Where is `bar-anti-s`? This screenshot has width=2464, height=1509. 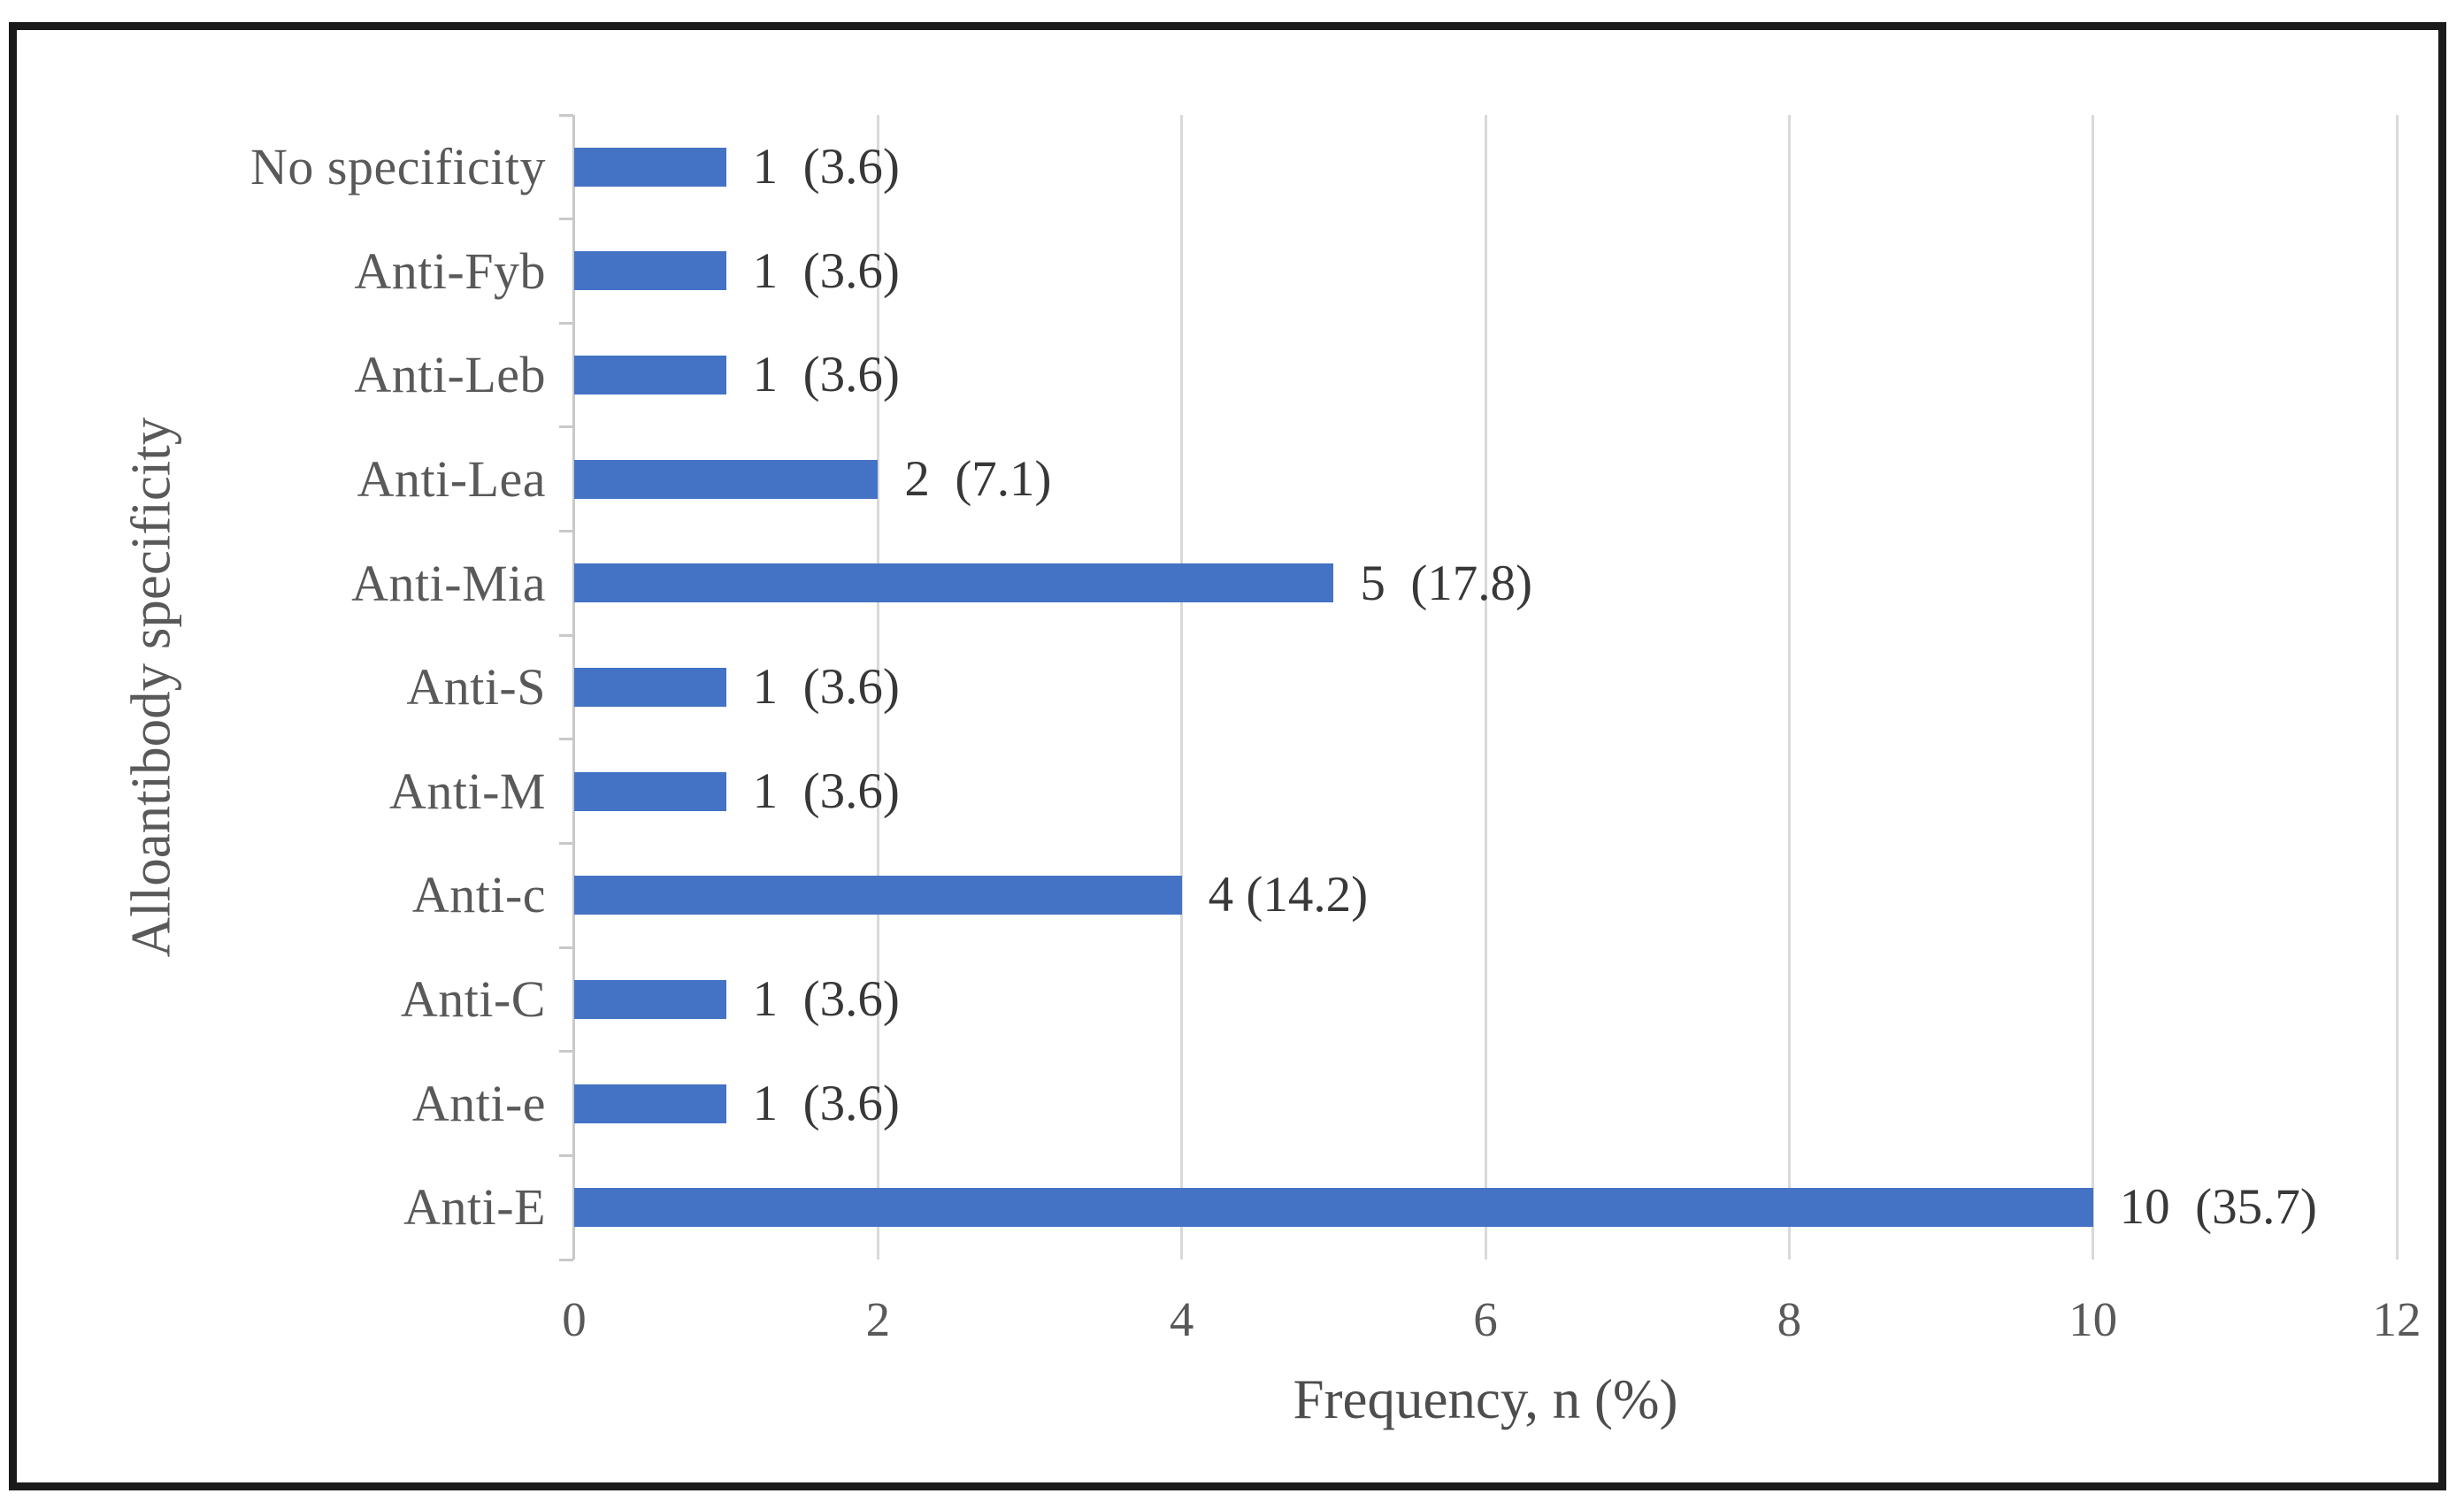 bar-anti-s is located at coordinates (650, 687).